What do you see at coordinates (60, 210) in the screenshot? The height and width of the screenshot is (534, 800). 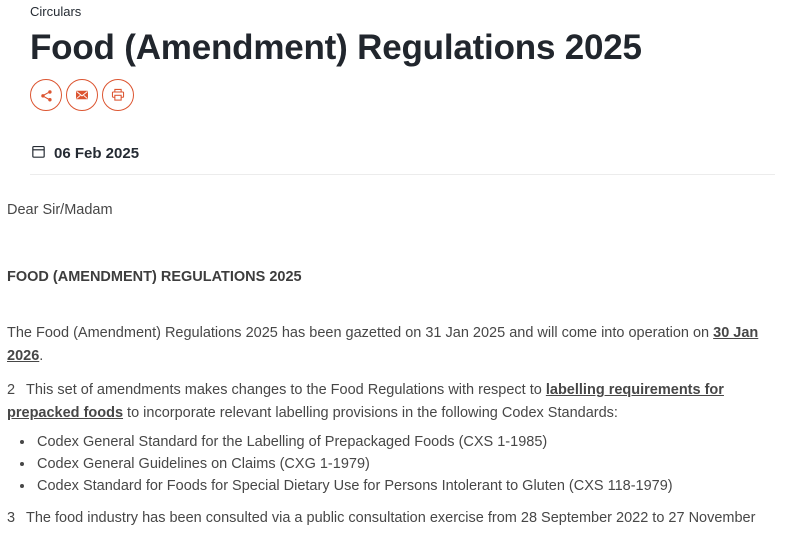 I see `salutation: Dear Sir/Madam` at bounding box center [60, 210].